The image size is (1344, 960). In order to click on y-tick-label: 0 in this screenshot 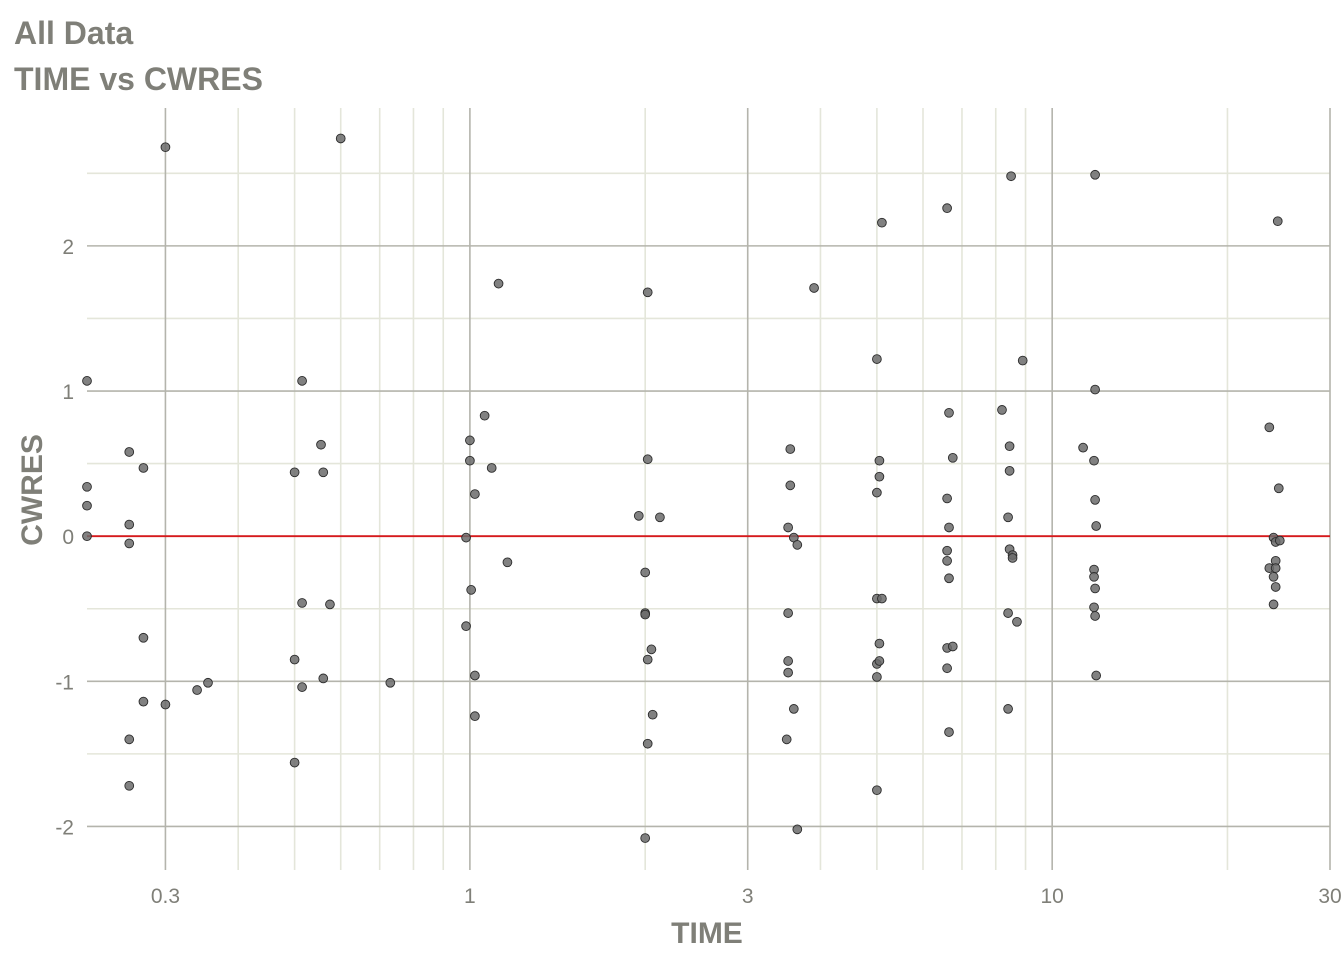, I will do `click(68, 537)`.